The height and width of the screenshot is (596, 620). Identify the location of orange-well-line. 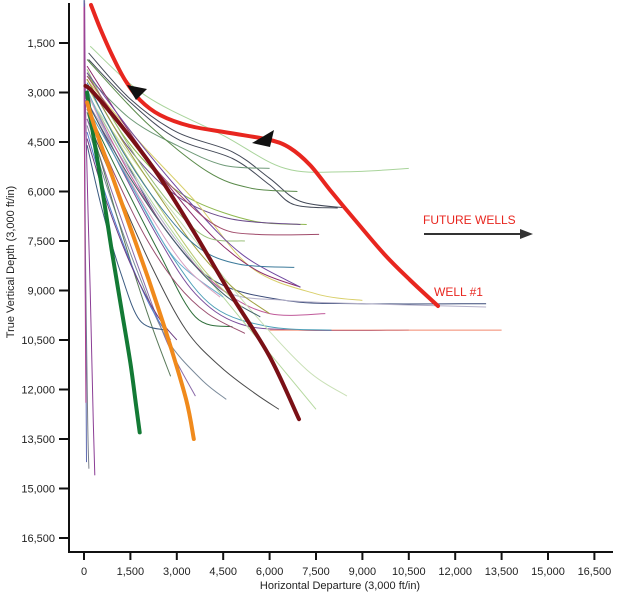
(140, 270).